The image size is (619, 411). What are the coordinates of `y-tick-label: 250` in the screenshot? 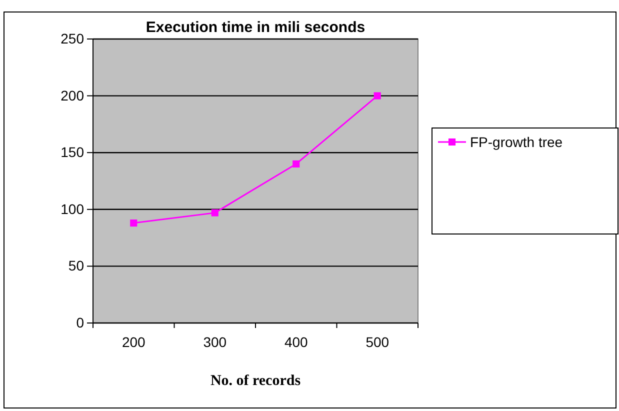 It's located at (72, 38).